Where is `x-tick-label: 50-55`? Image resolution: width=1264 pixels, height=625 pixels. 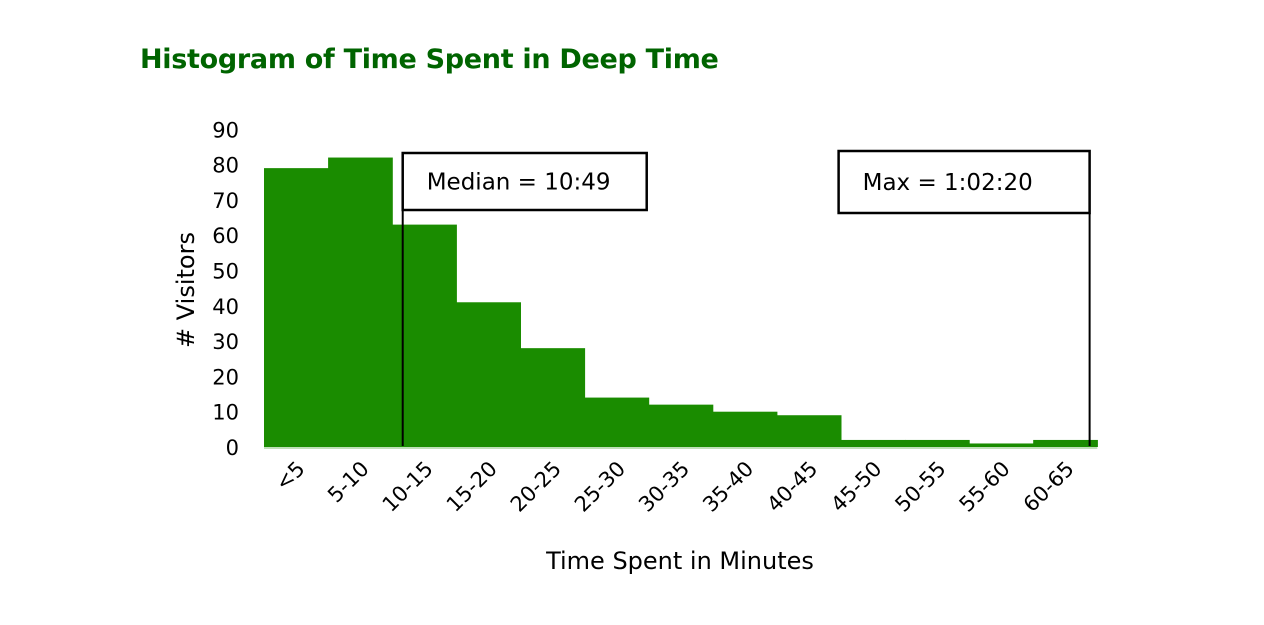 x-tick-label: 50-55 is located at coordinates (920, 487).